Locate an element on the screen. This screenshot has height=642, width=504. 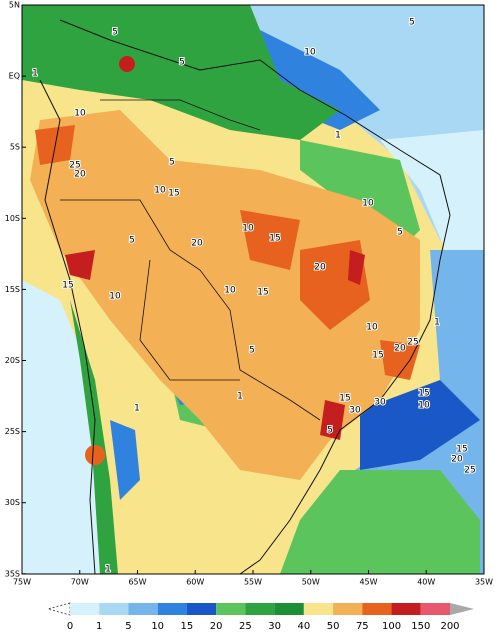
lat-label: 25S is located at coordinates (12, 431).